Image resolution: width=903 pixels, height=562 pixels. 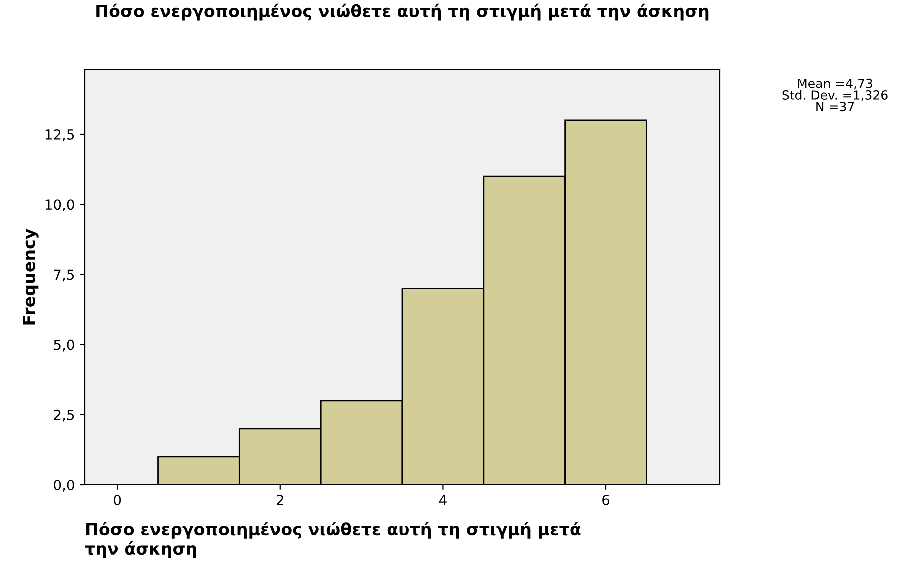 What do you see at coordinates (606, 500) in the screenshot?
I see `x-tick-label: 6` at bounding box center [606, 500].